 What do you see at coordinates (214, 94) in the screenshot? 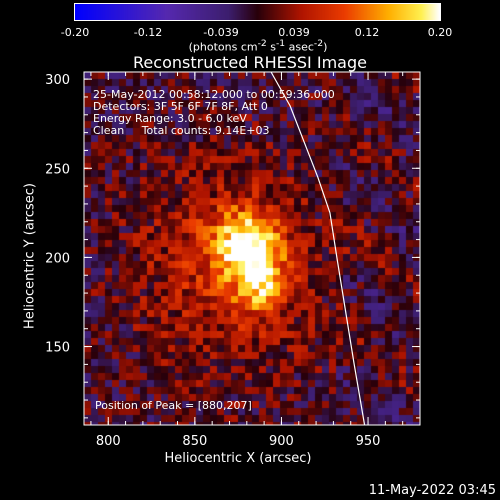
I see `annotation-line: 25-May-2012 00:58:12.000 to 00:59:36.000` at bounding box center [214, 94].